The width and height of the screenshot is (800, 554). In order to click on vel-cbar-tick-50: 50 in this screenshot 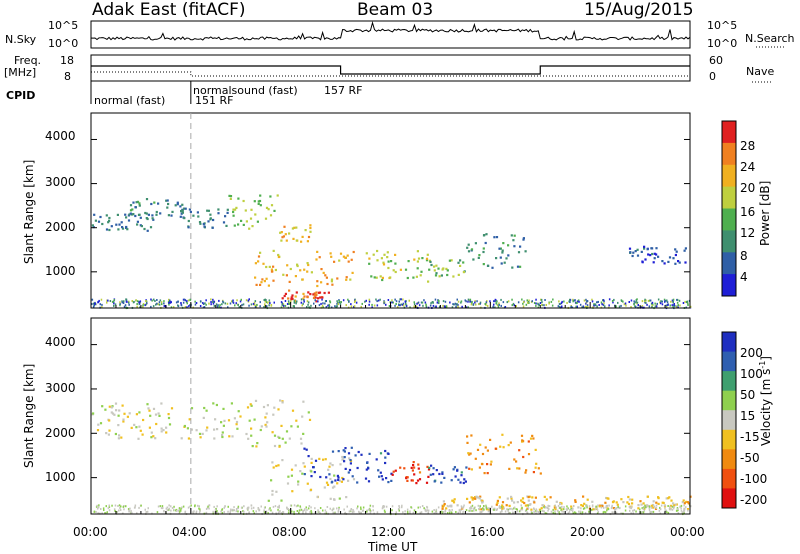, I will do `click(748, 395)`.